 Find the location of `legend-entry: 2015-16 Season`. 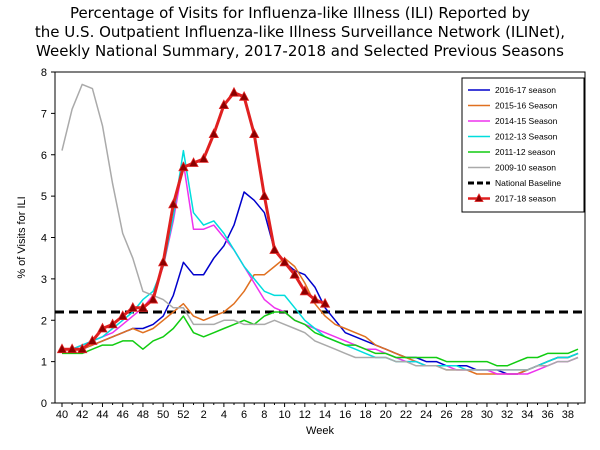

legend-entry: 2015-16 Season is located at coordinates (513, 106).